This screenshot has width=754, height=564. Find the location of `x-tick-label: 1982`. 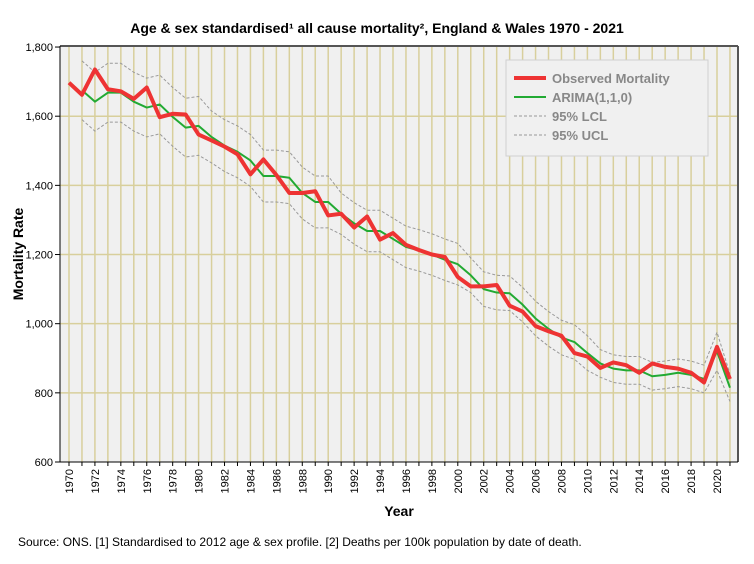

x-tick-label: 1982 is located at coordinates (226, 481).